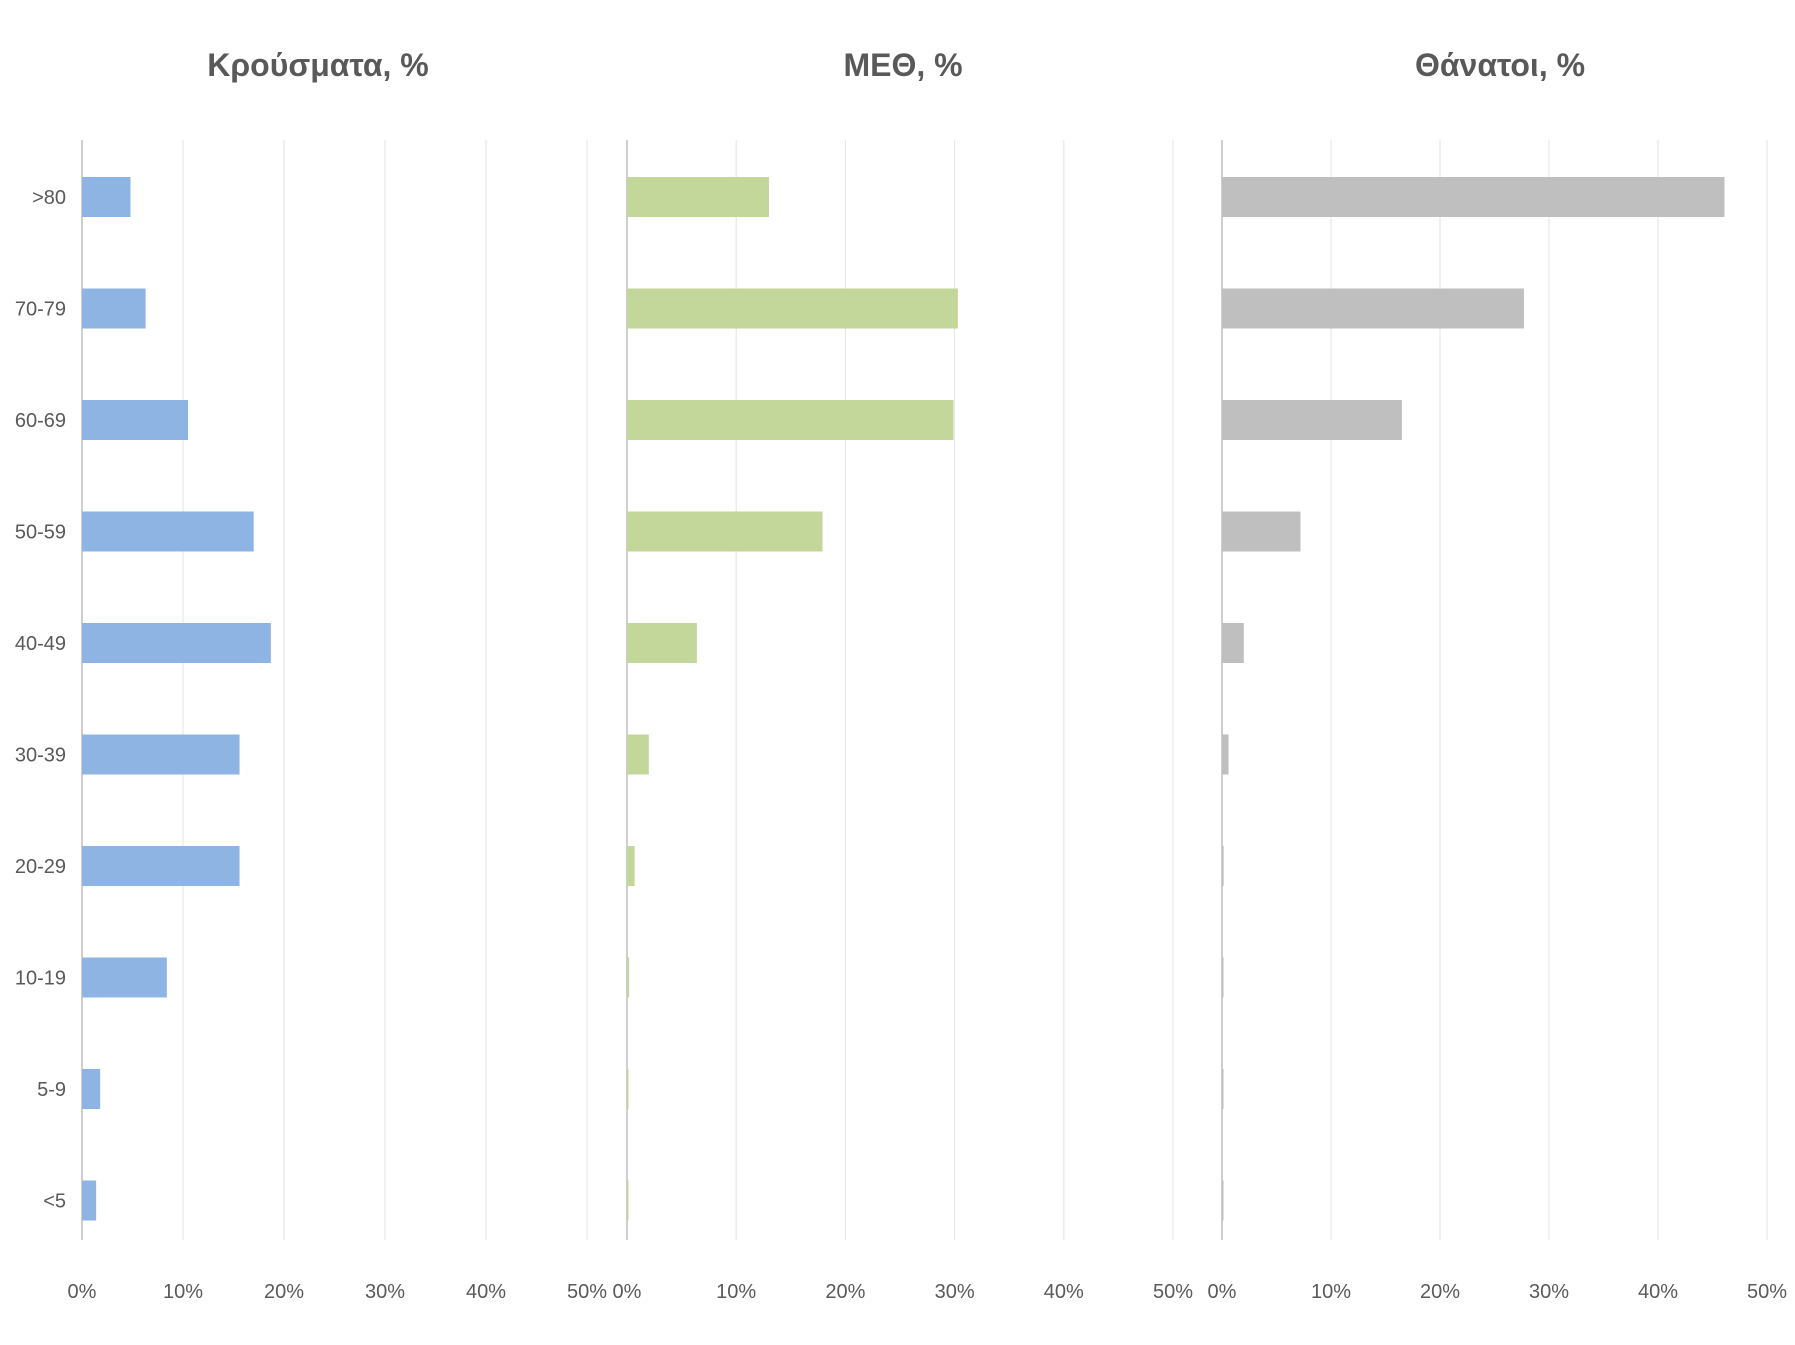 The width and height of the screenshot is (1795, 1345). I want to click on y-category-label: 50-59, so click(40, 533).